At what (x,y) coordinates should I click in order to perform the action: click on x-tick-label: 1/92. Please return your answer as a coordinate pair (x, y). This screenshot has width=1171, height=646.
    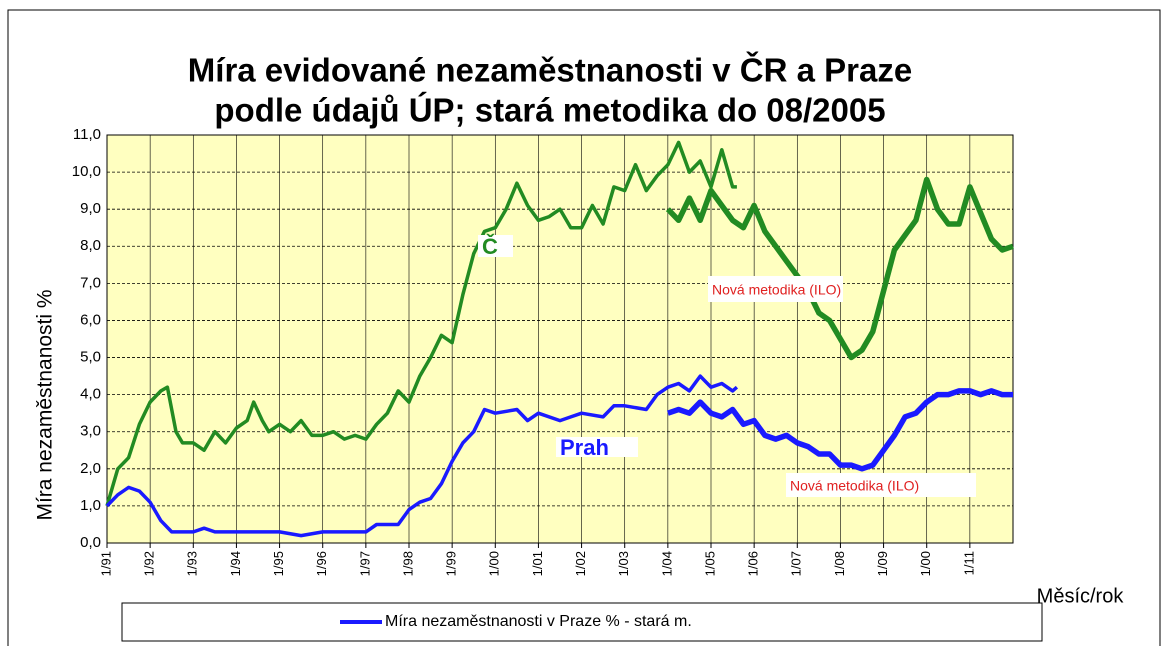
    Looking at the image, I should click on (149, 563).